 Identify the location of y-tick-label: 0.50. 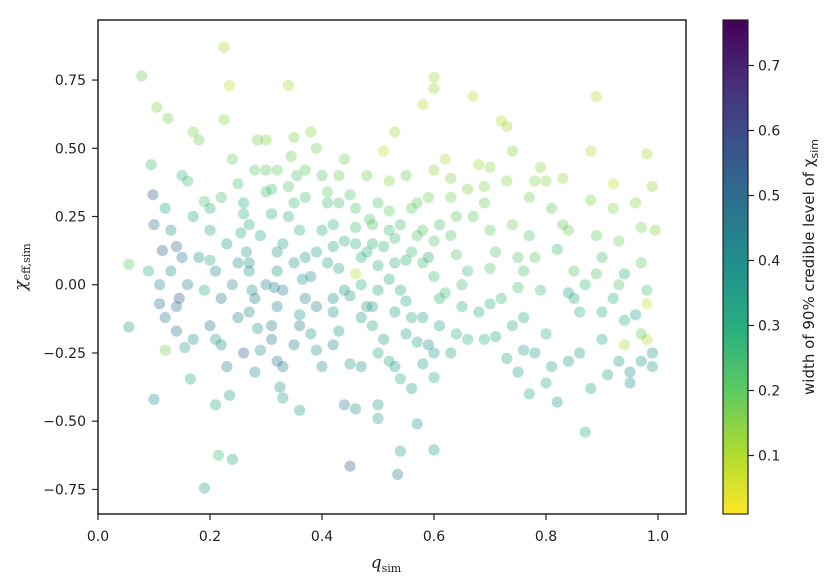
(70, 149).